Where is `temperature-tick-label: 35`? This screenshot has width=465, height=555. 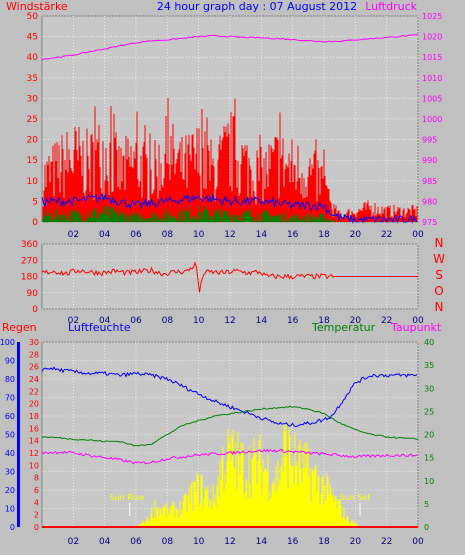
temperature-tick-label: 35 is located at coordinates (429, 365).